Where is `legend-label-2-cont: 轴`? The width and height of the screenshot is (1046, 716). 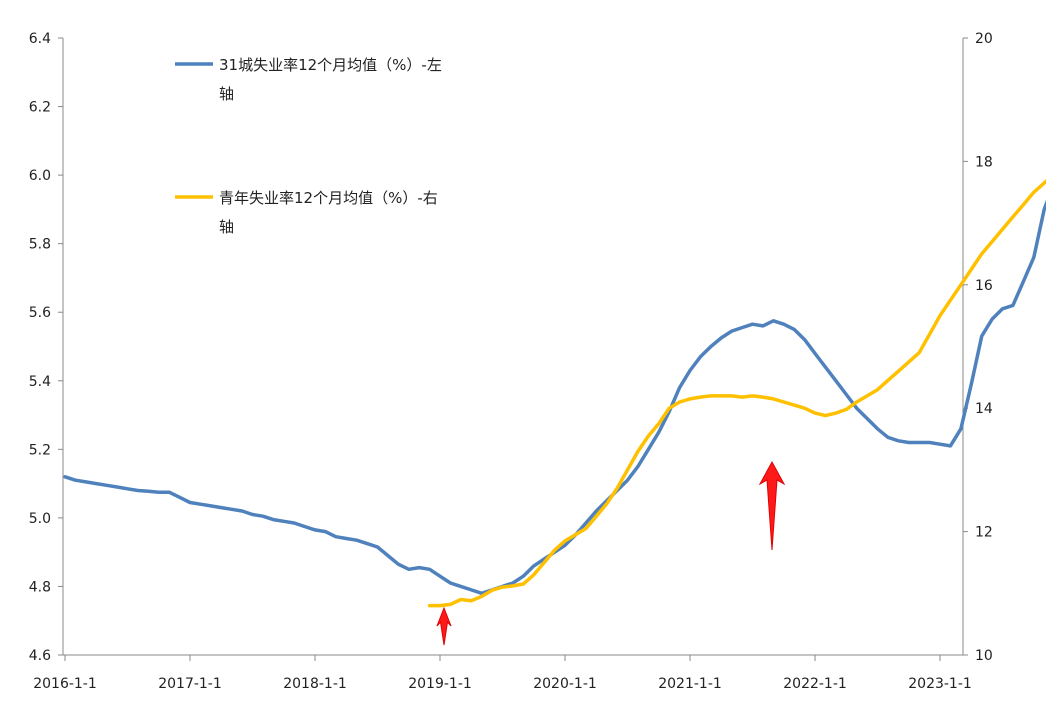
legend-label-2-cont: 轴 is located at coordinates (226, 227).